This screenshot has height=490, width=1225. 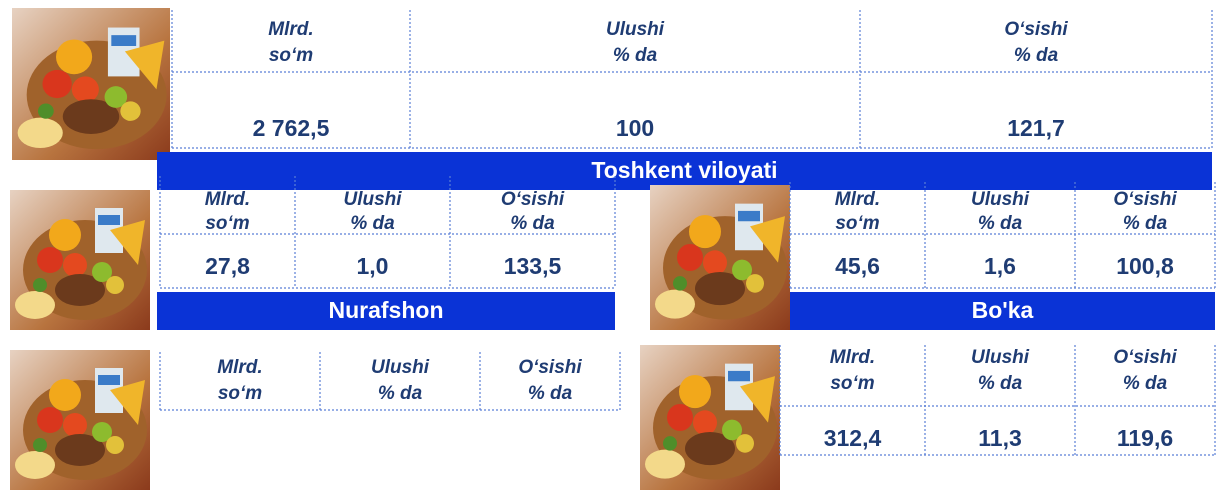 What do you see at coordinates (1000, 438) in the screenshot?
I see `cell-value: 11,3` at bounding box center [1000, 438].